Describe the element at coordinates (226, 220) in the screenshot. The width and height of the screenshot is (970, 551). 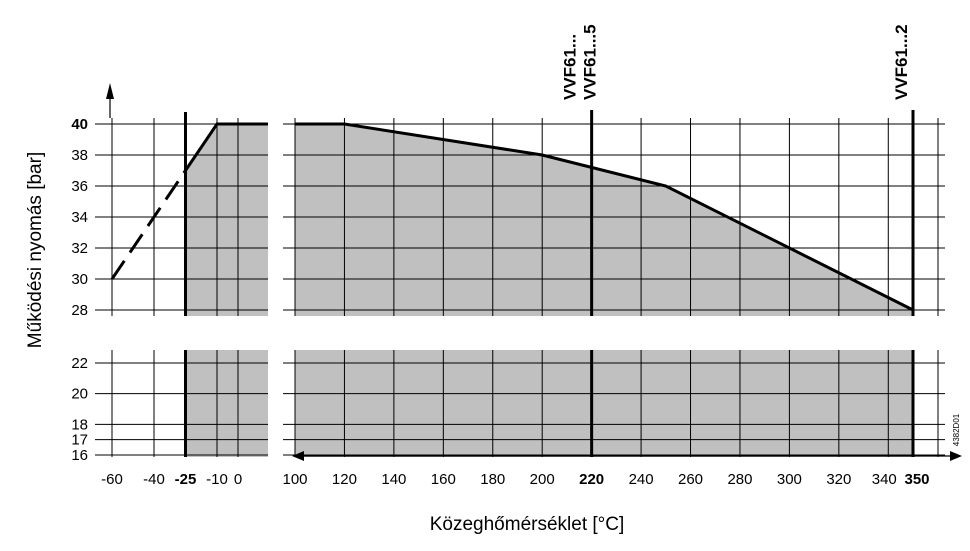
I see `left-upper-shaded-area` at that location.